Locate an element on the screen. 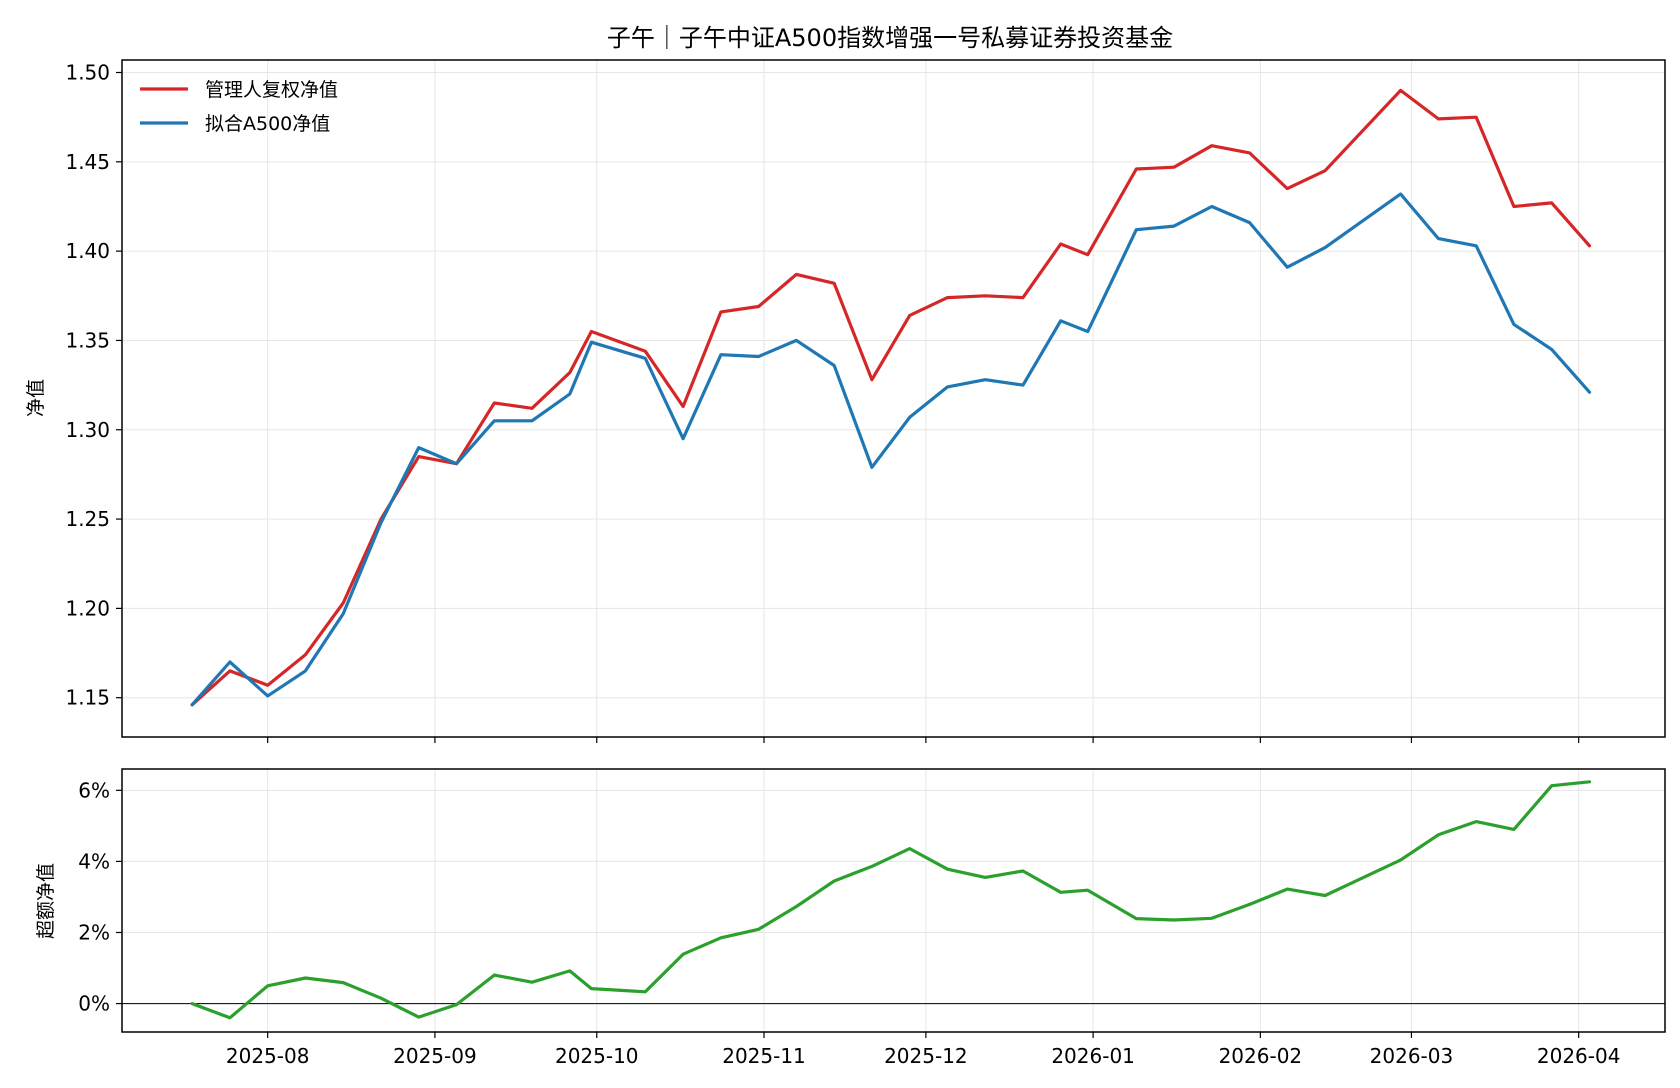 The height and width of the screenshot is (1088, 1680). x-tick-label: 2026-04 is located at coordinates (1579, 1056).